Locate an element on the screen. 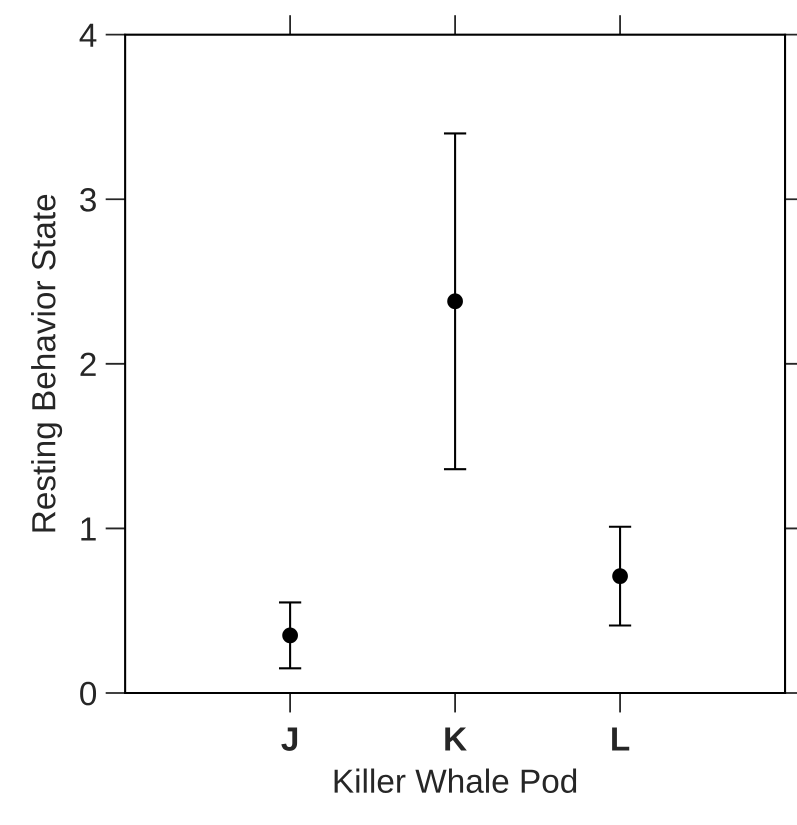 This screenshot has width=797, height=825. x-tick-label: L is located at coordinates (621, 739).